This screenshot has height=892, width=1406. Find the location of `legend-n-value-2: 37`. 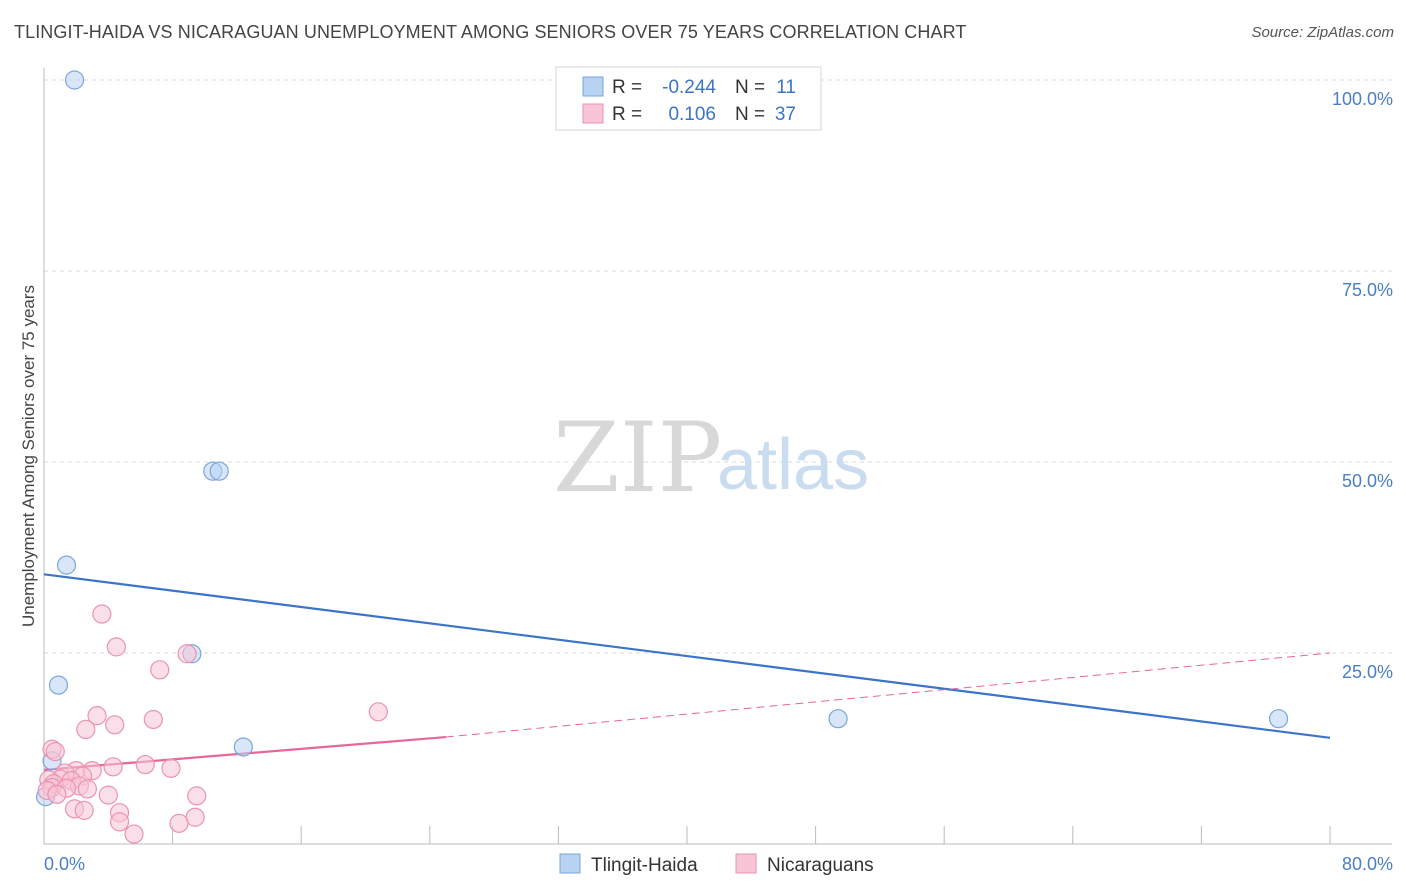

legend-n-value-2: 37 is located at coordinates (785, 114).